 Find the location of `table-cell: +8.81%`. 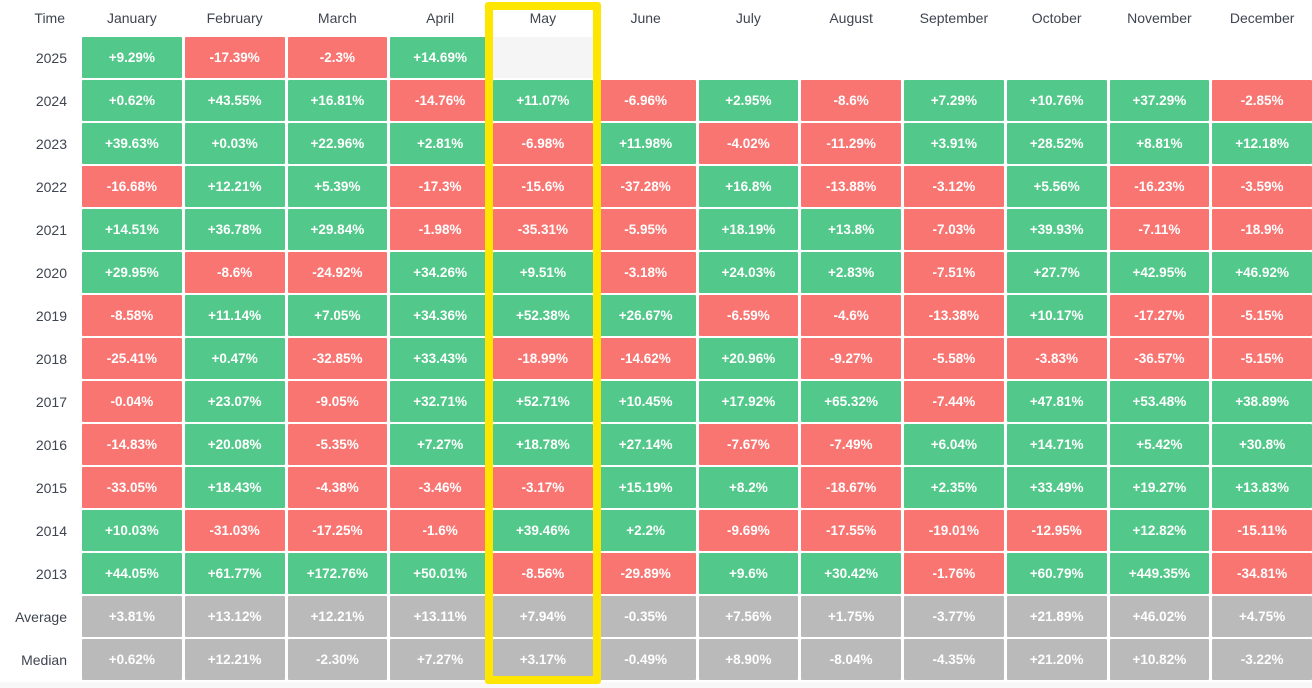

table-cell: +8.81% is located at coordinates (1159, 143).